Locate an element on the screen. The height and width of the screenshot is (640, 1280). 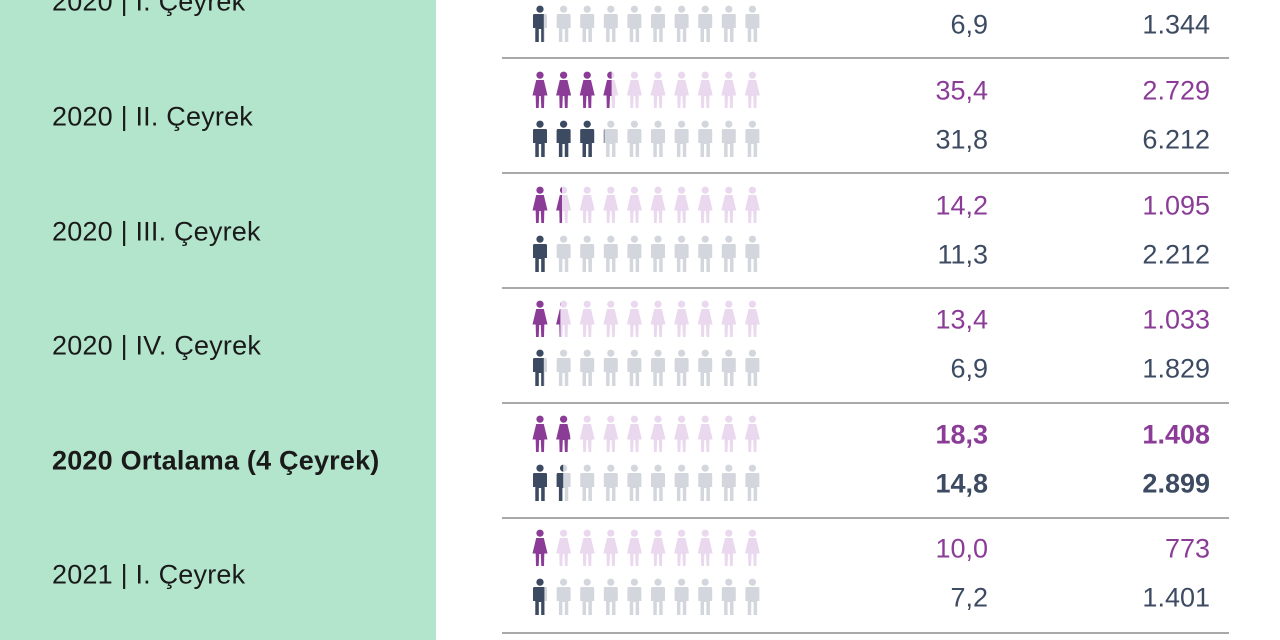
women-count: 1.095 is located at coordinates (1176, 205).